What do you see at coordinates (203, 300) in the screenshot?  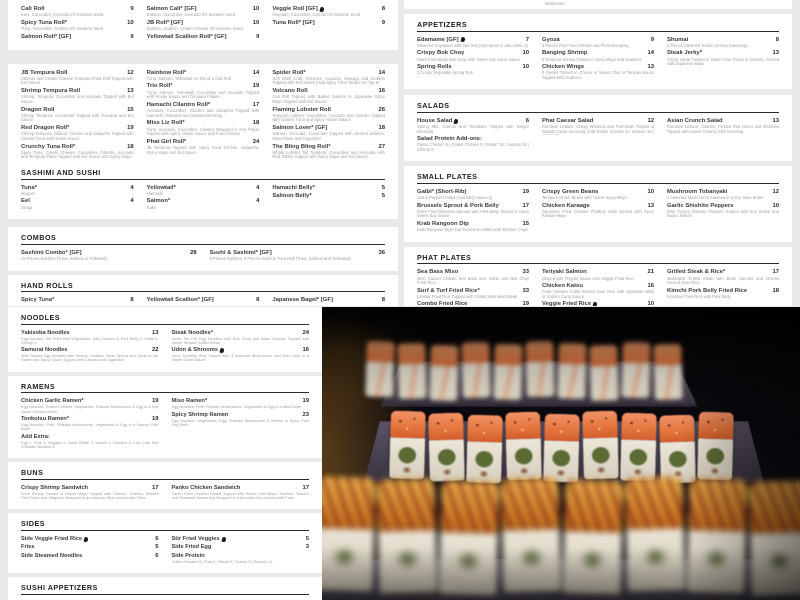 I see `menu-item: Yellowtail Scallion* [GF] 8` at bounding box center [203, 300].